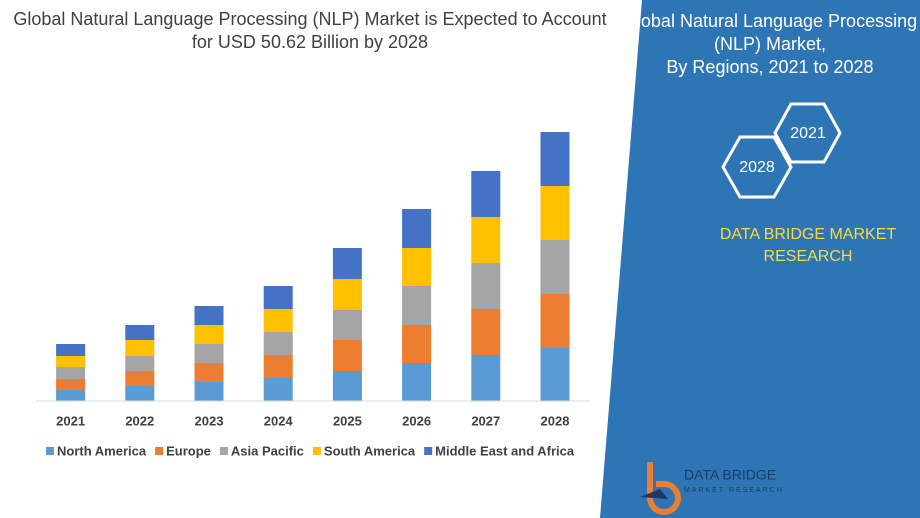  What do you see at coordinates (370, 450) in the screenshot?
I see `legend-label: South America` at bounding box center [370, 450].